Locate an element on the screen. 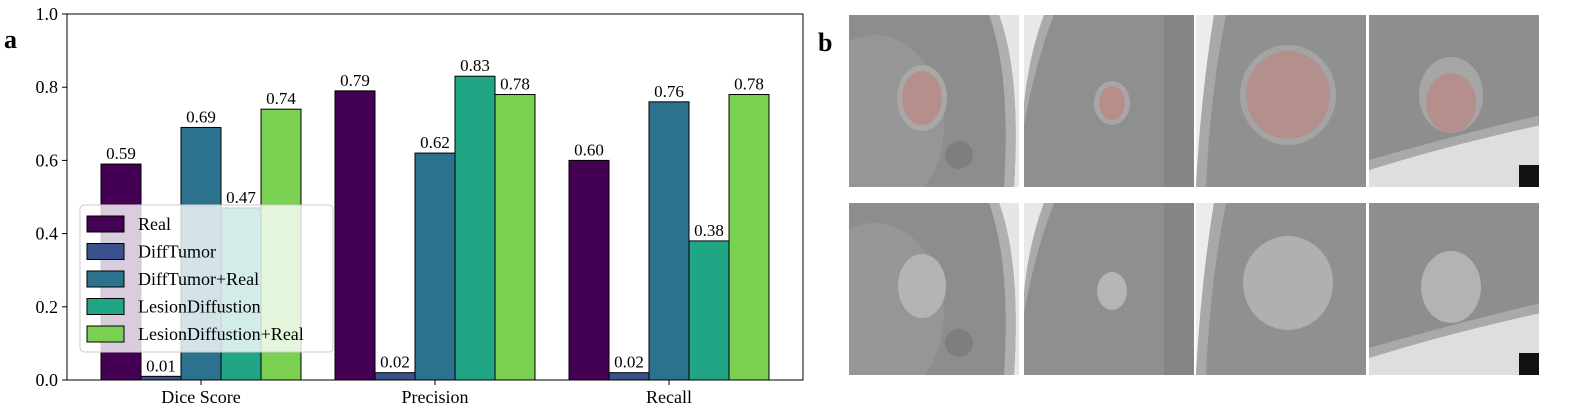 This screenshot has height=416, width=1578. data-label: 0.47 is located at coordinates (241, 197).